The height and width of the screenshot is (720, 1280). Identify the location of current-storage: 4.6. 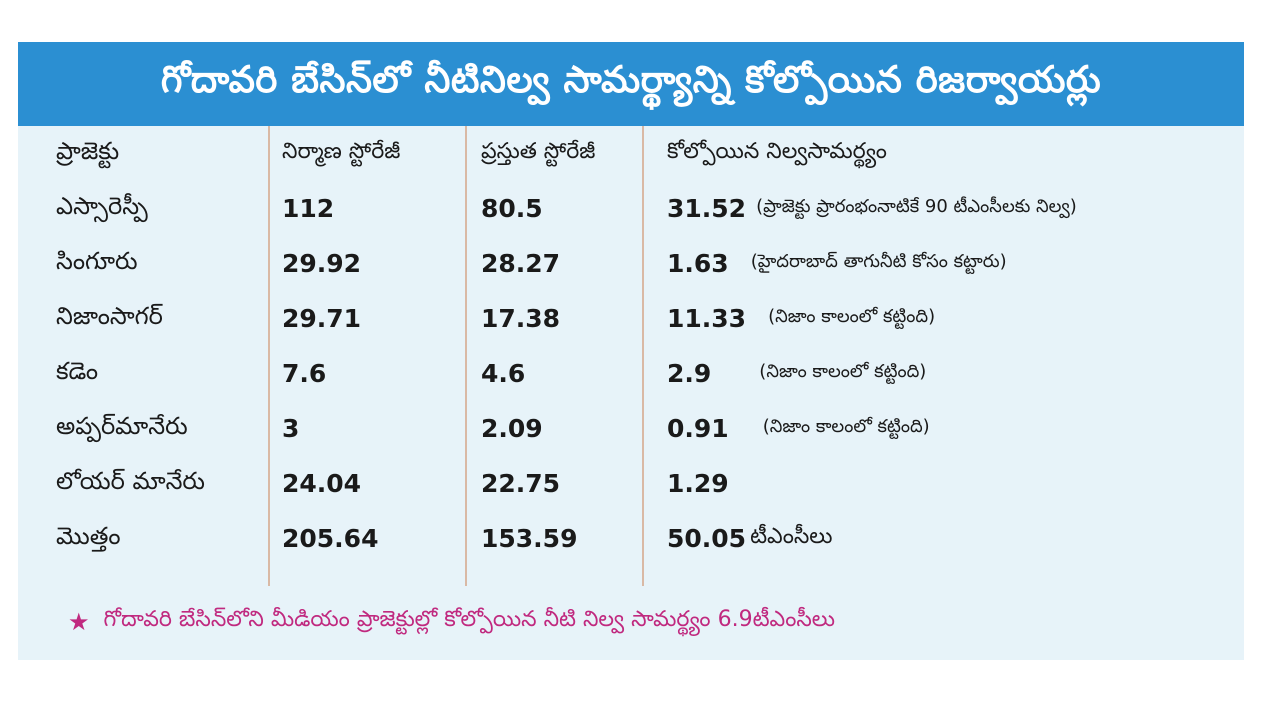
(503, 373).